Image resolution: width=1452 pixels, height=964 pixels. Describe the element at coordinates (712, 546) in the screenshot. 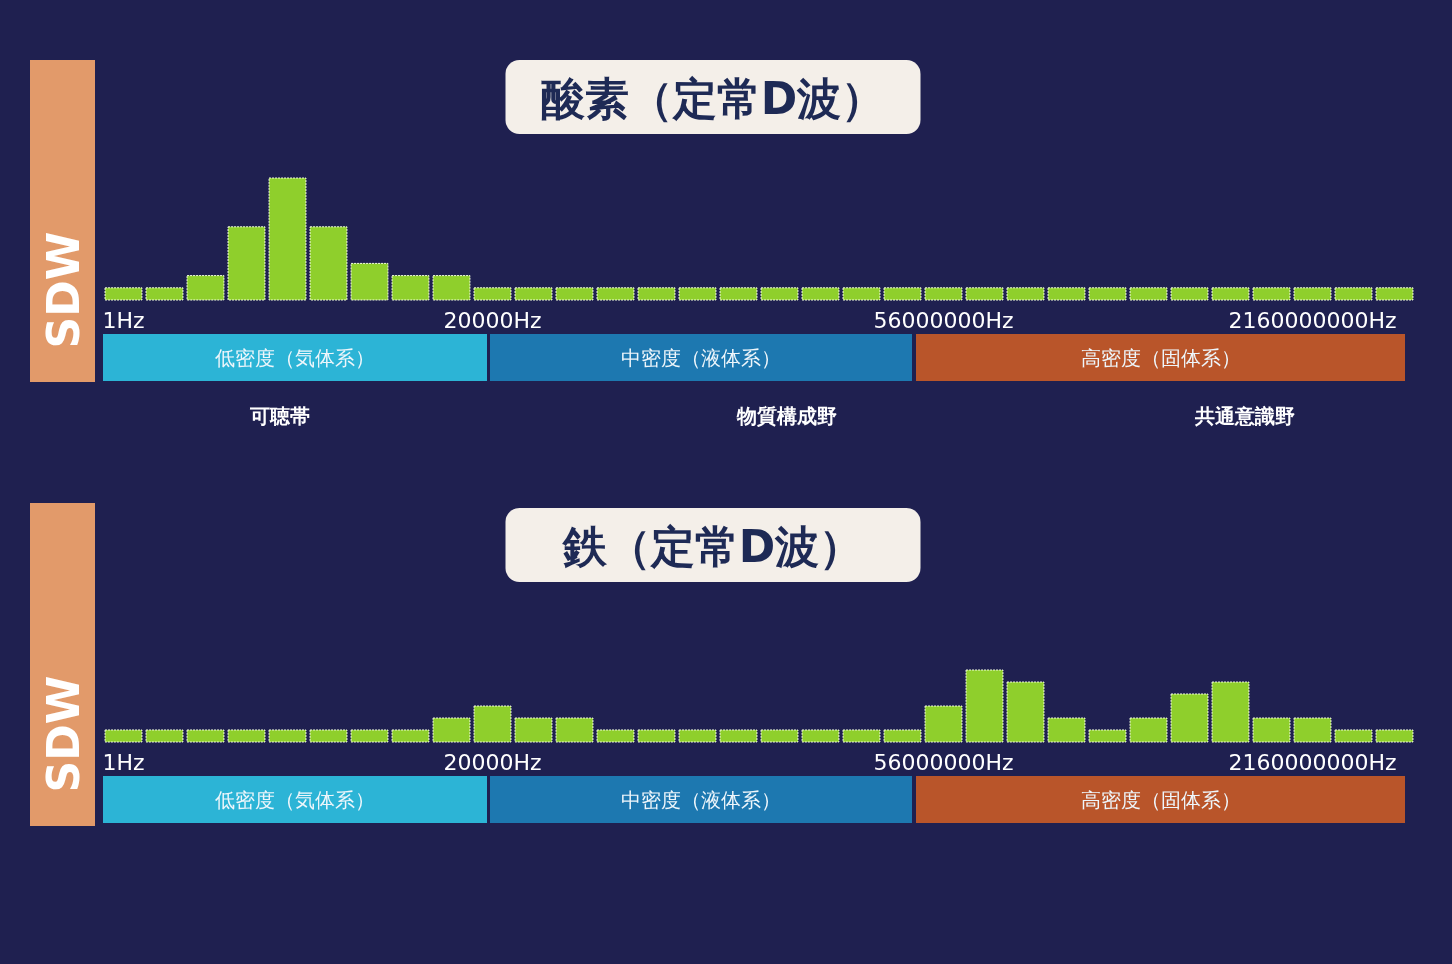

I see `chart-title: 鉄（定常D波）` at that location.